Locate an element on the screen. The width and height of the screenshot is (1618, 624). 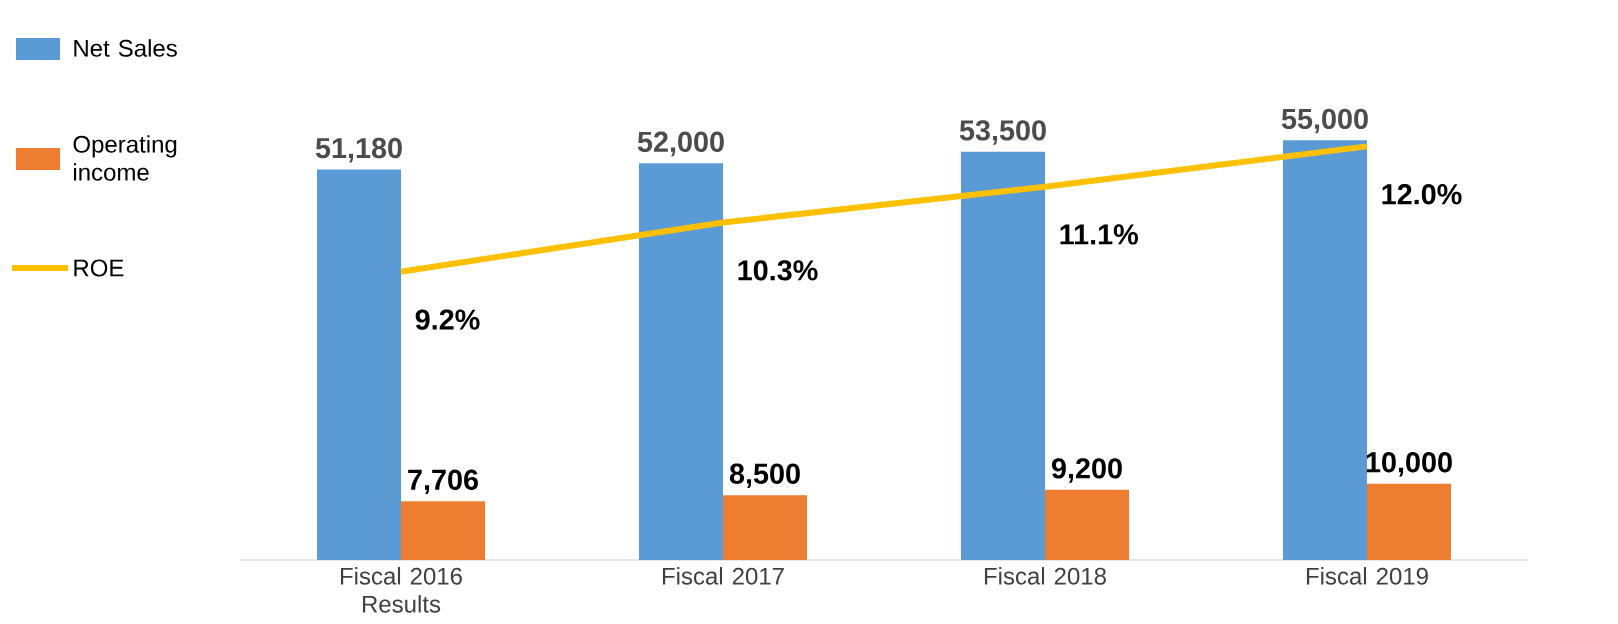
data-label: 8,500 is located at coordinates (764, 476).